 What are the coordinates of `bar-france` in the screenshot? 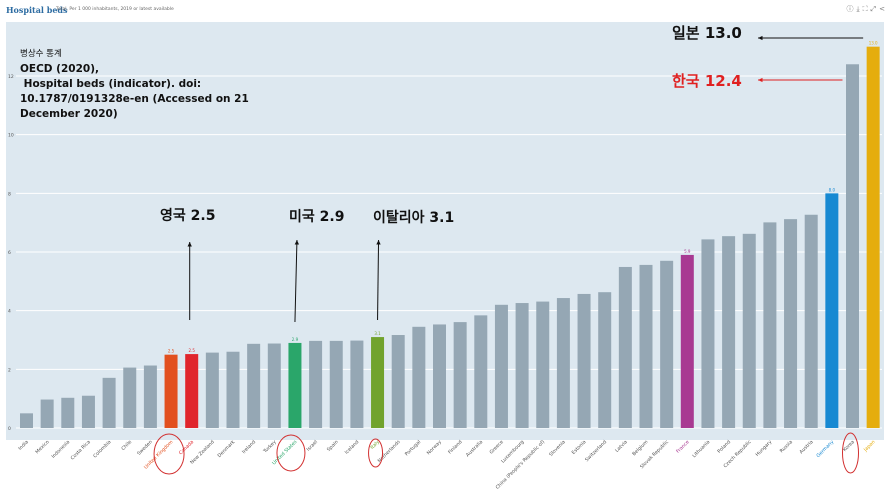 It's located at (687, 341).